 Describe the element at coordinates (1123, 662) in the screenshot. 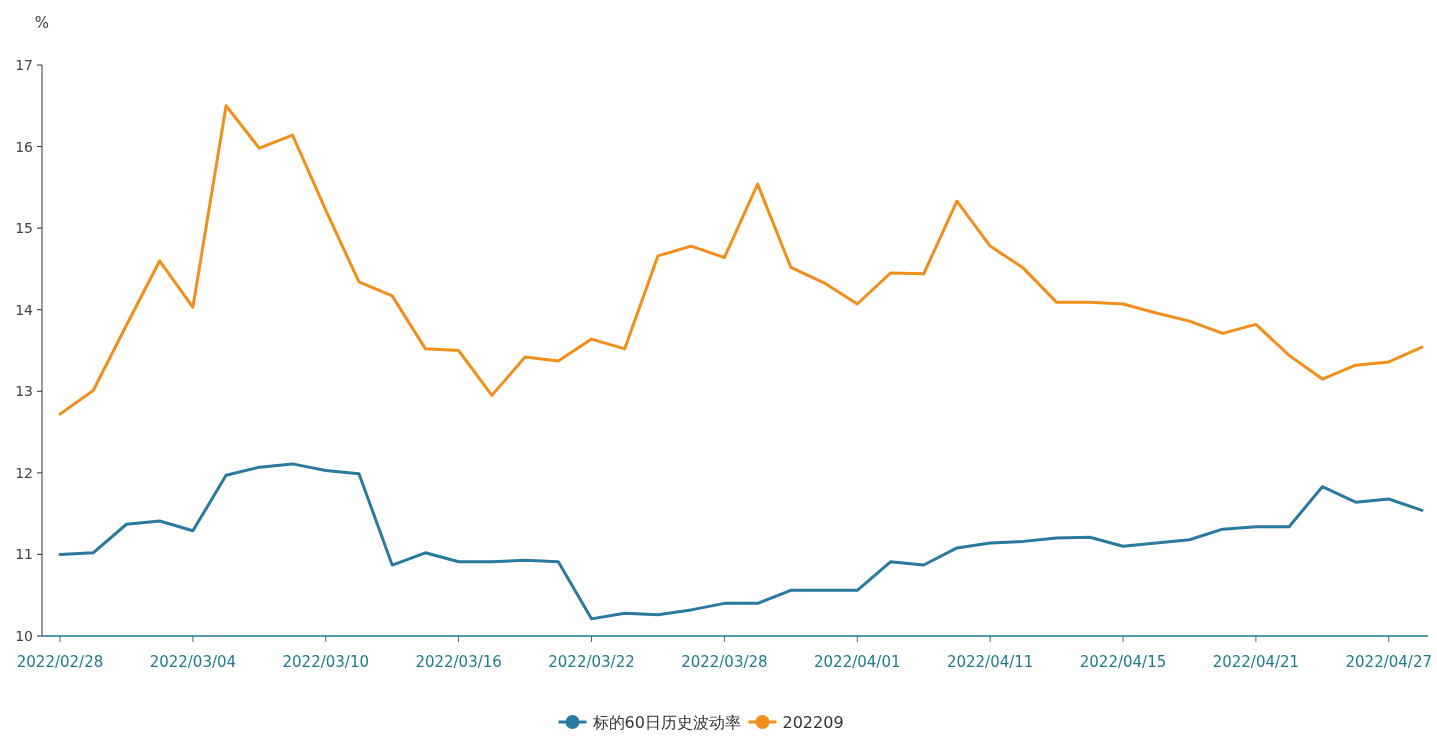

I see `x-tick-label: 2022/04/15` at that location.